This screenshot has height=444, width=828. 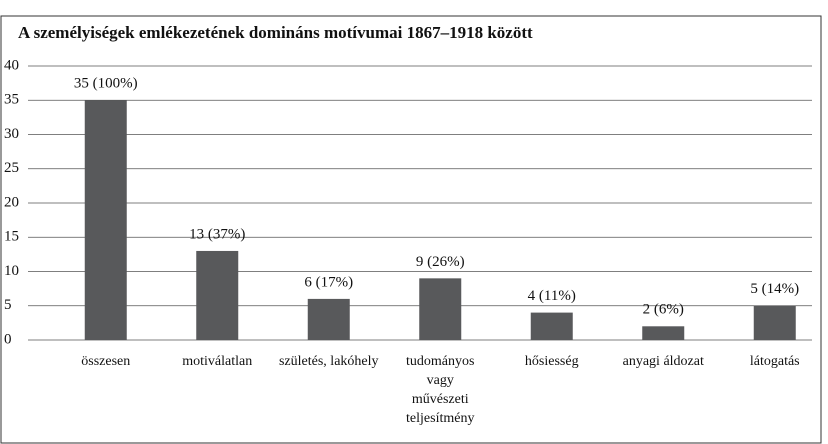 What do you see at coordinates (774, 361) in the screenshot?
I see `x-tick-label: látogatás` at bounding box center [774, 361].